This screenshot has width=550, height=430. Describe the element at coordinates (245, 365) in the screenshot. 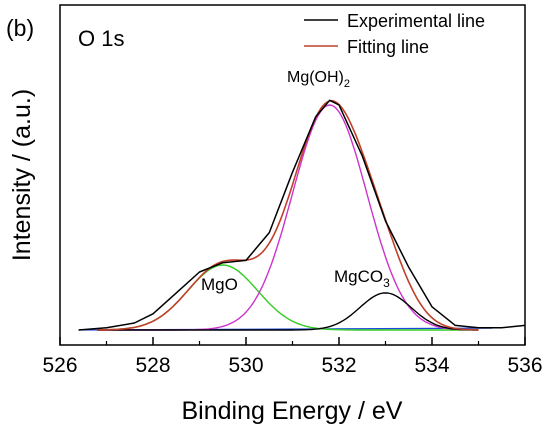

I see `x-tick-label: 530` at that location.